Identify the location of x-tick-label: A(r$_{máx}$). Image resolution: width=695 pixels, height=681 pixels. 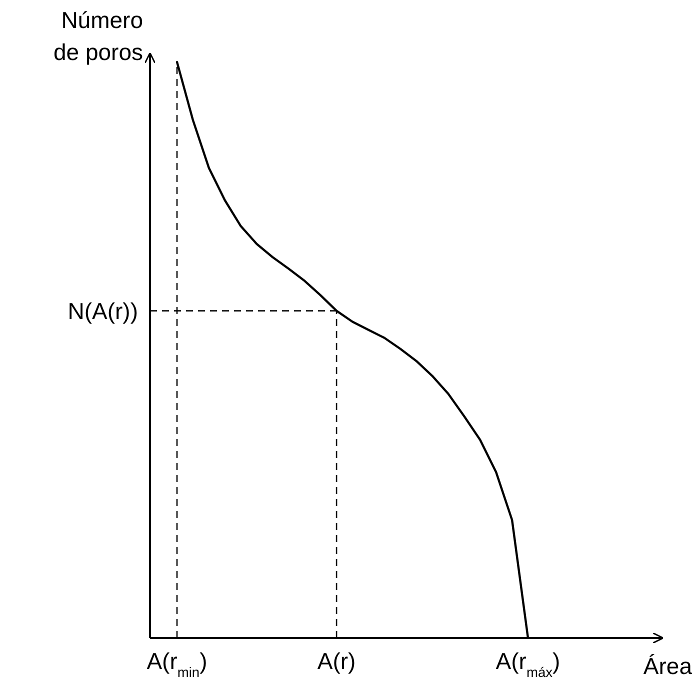
(528, 664).